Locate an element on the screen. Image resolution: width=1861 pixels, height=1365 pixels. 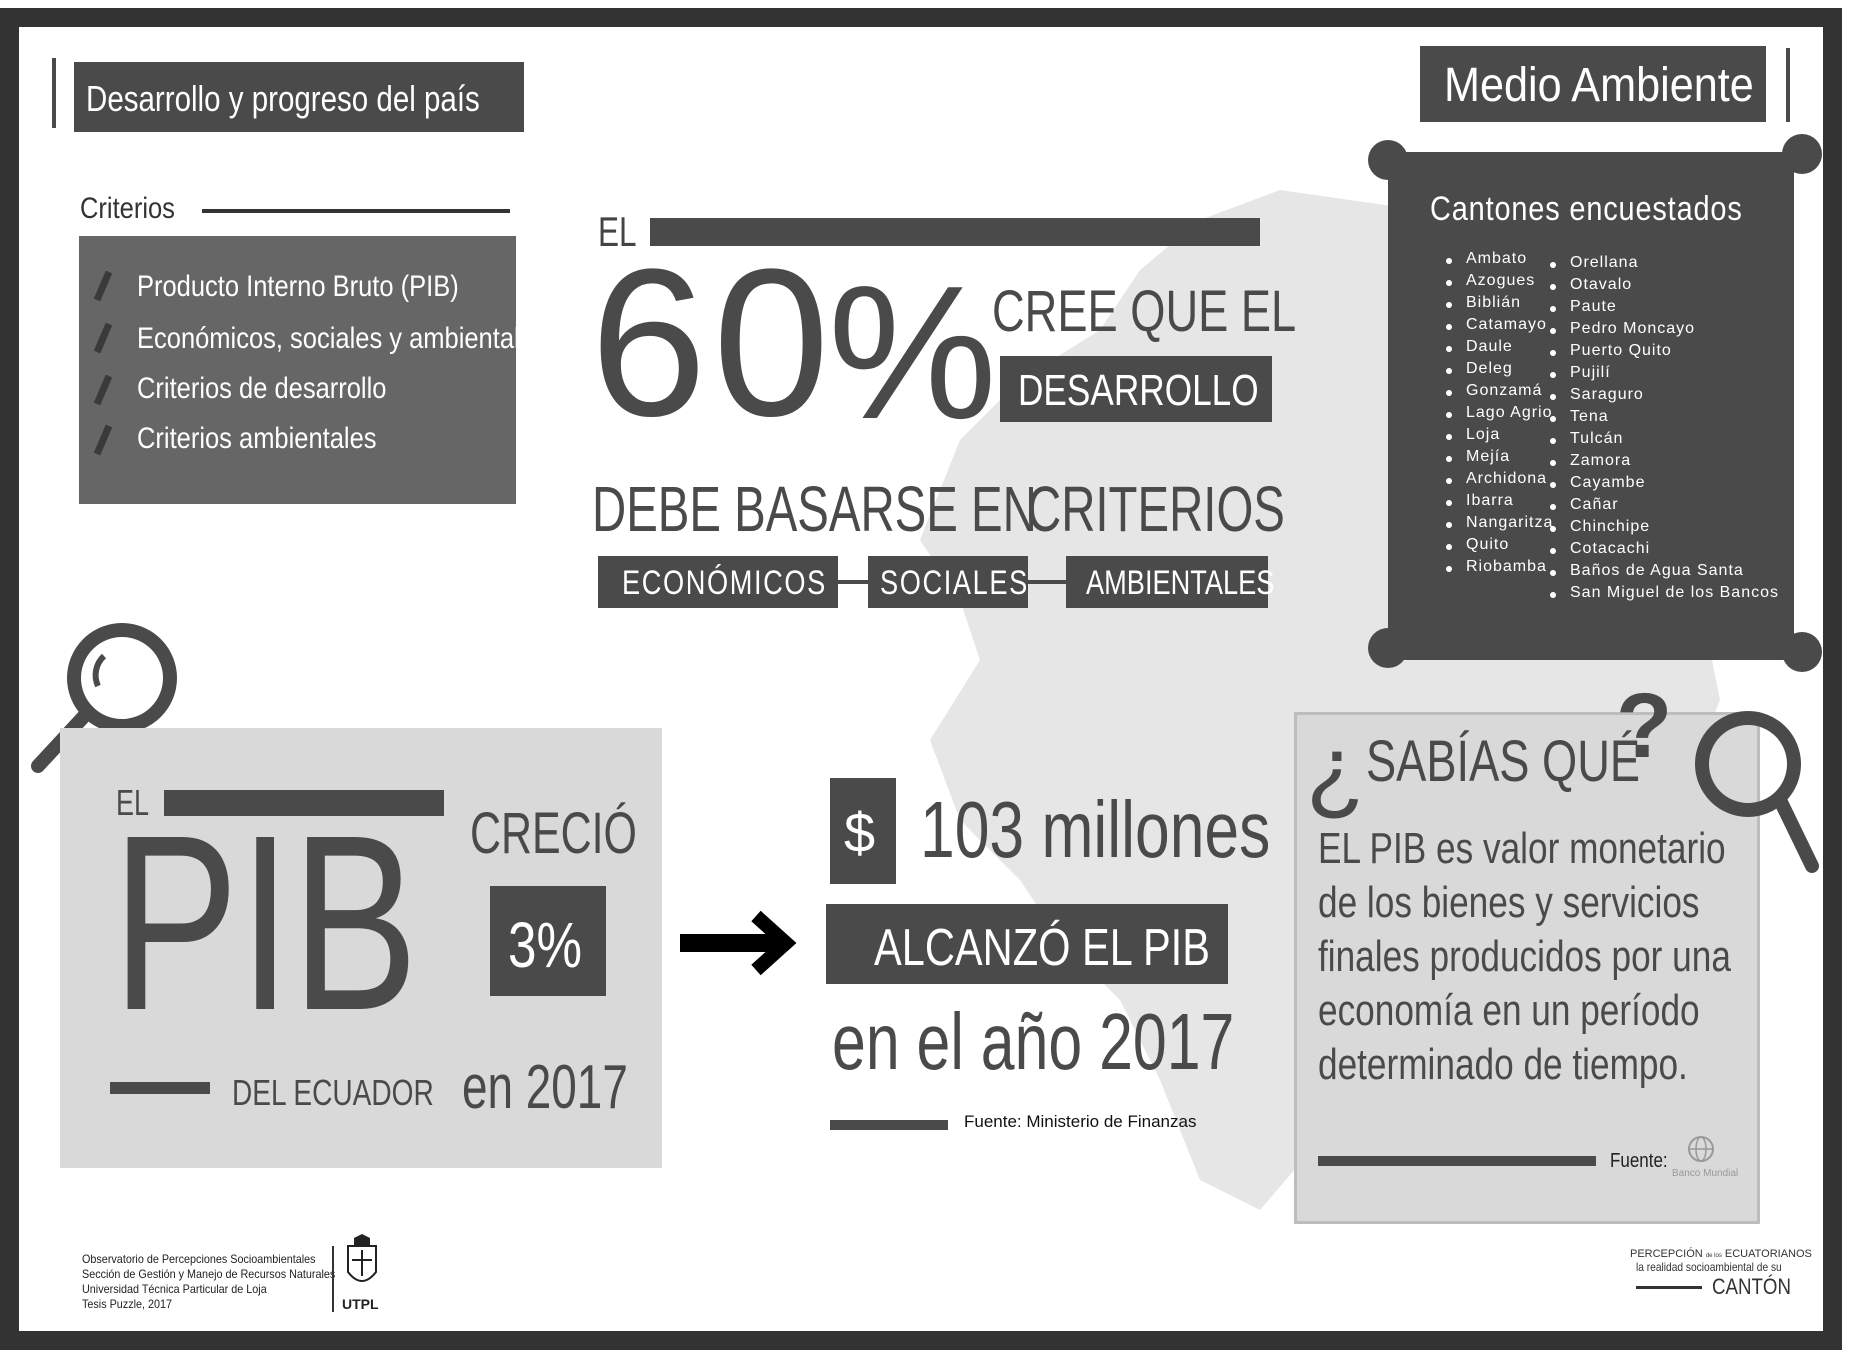
canton-list-item: Biblián is located at coordinates (1501, 305).